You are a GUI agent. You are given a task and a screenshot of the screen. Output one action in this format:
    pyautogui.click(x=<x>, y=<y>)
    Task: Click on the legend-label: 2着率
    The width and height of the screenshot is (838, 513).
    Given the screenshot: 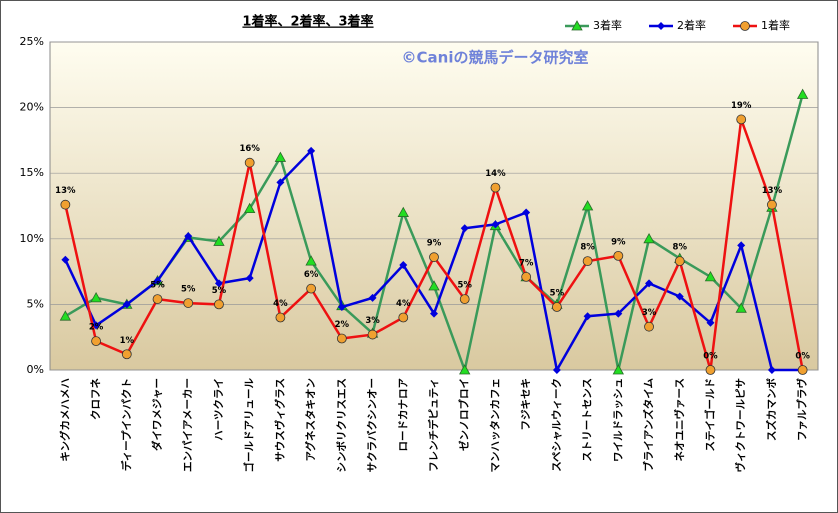 What is the action you would take?
    pyautogui.click(x=691, y=25)
    